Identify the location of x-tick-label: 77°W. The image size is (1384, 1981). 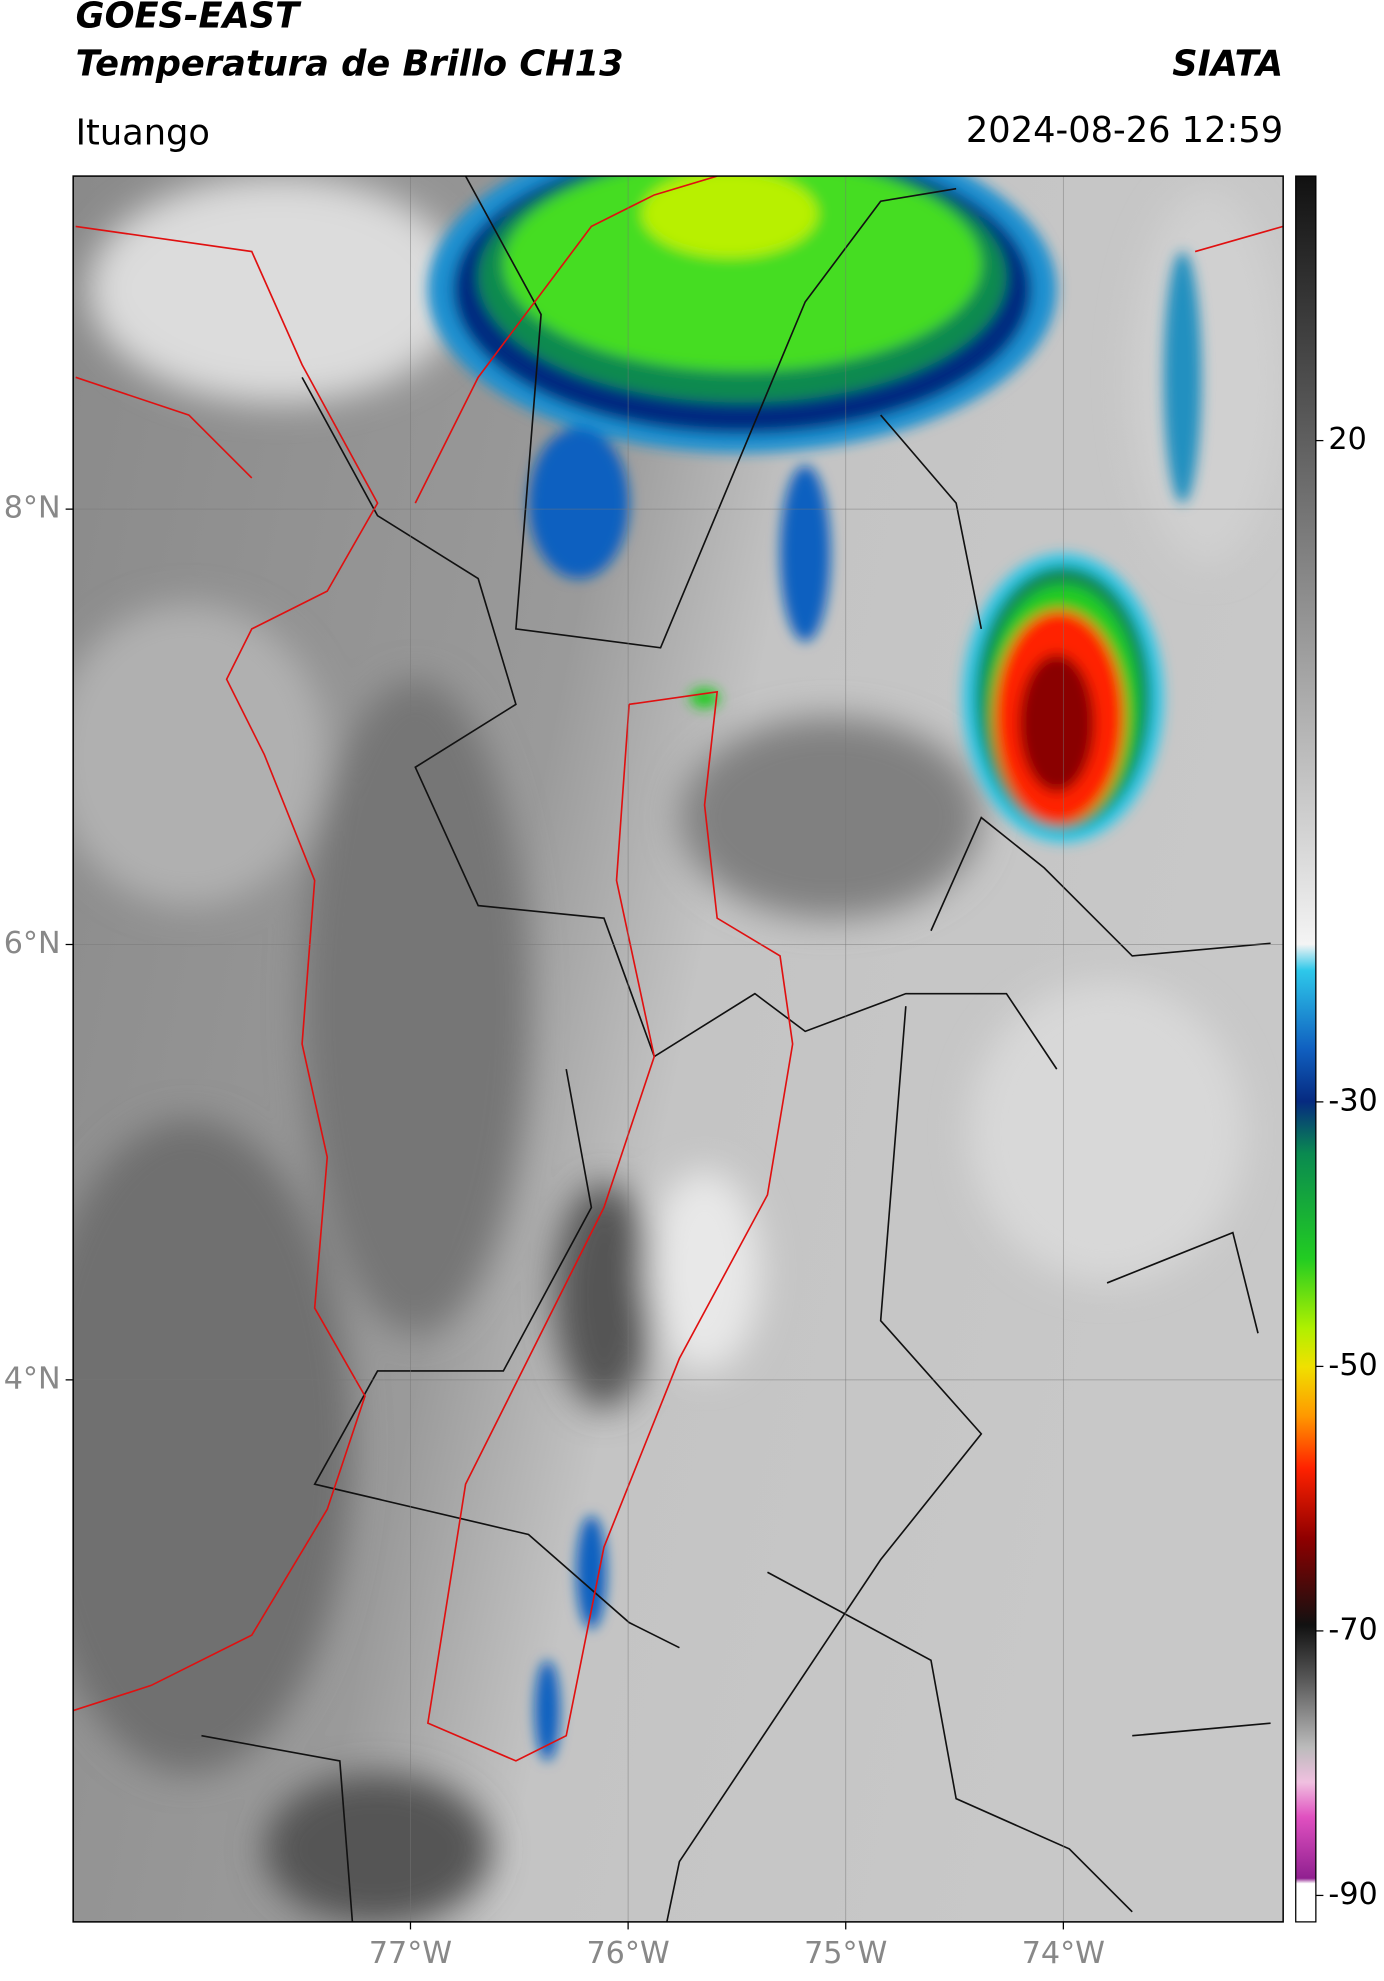
(410, 1953).